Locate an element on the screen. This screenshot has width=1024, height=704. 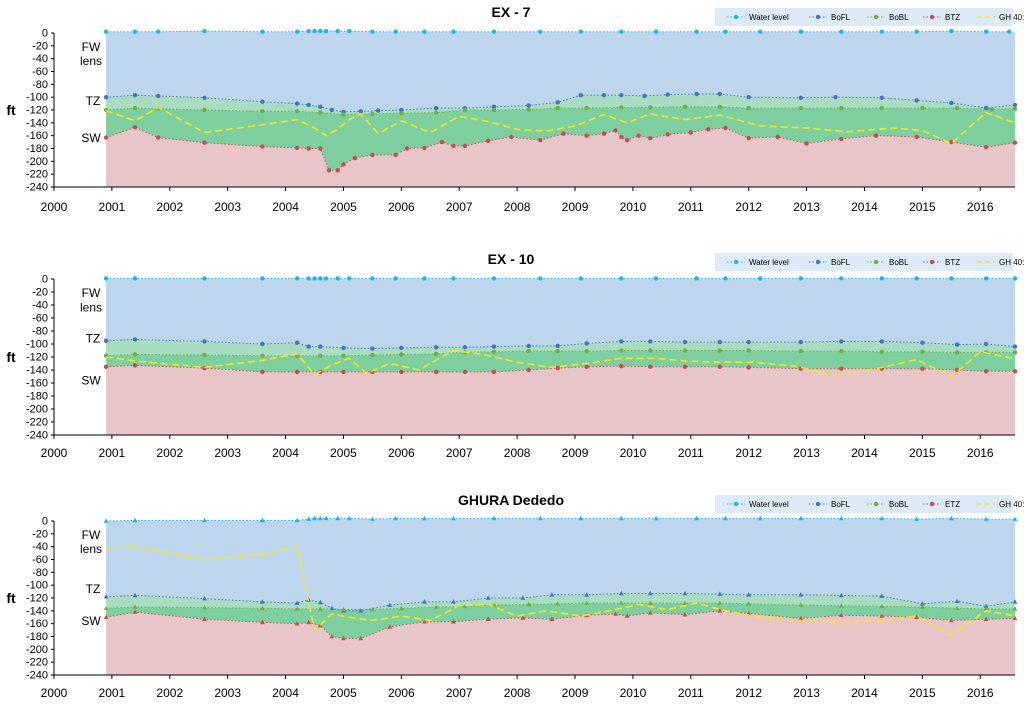
y-tick-label: -160 is located at coordinates (37, 624).